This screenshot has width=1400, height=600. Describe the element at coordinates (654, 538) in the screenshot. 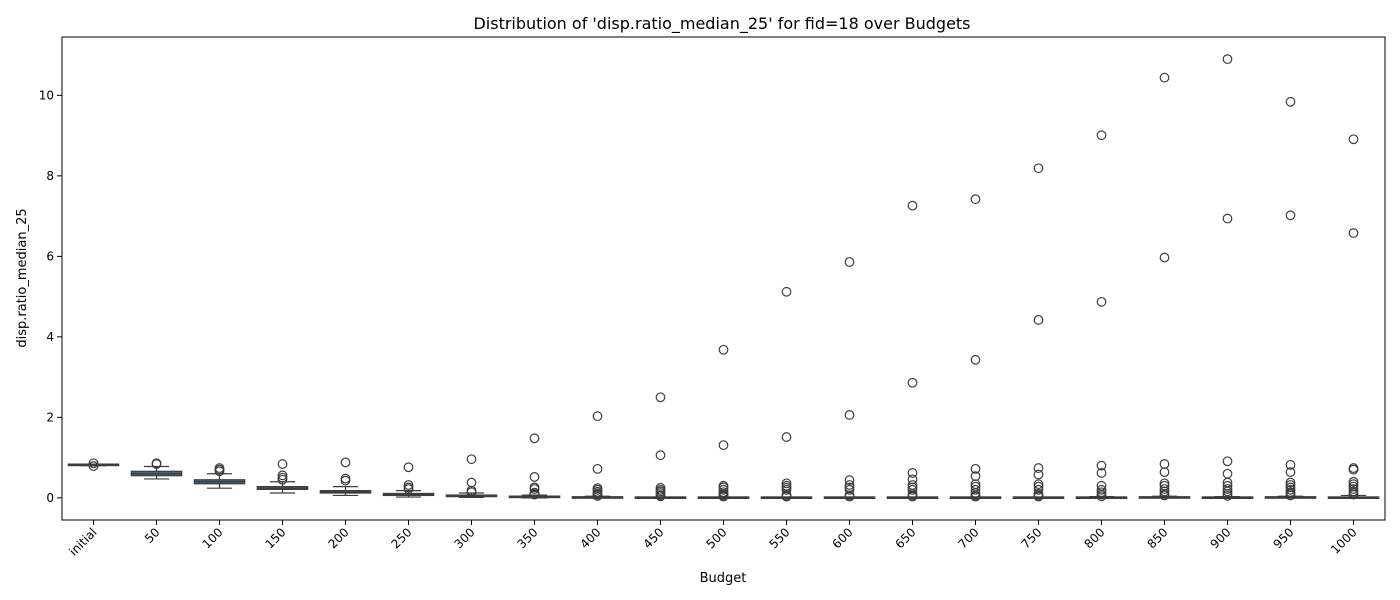

I see `x-tick-label: 450` at that location.